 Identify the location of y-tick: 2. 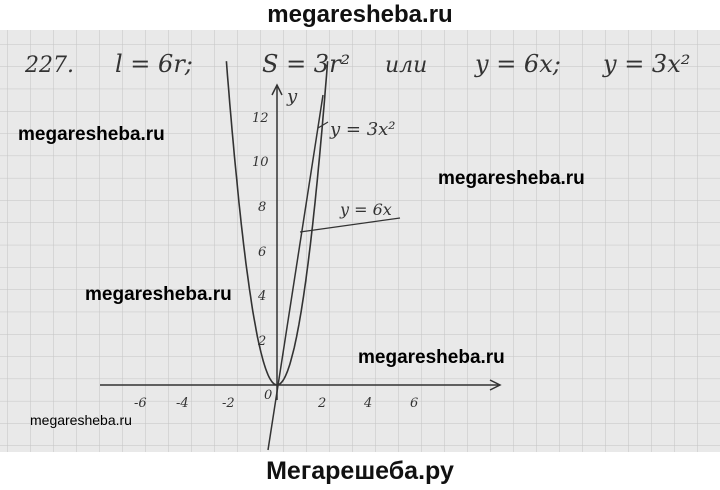
(261, 341).